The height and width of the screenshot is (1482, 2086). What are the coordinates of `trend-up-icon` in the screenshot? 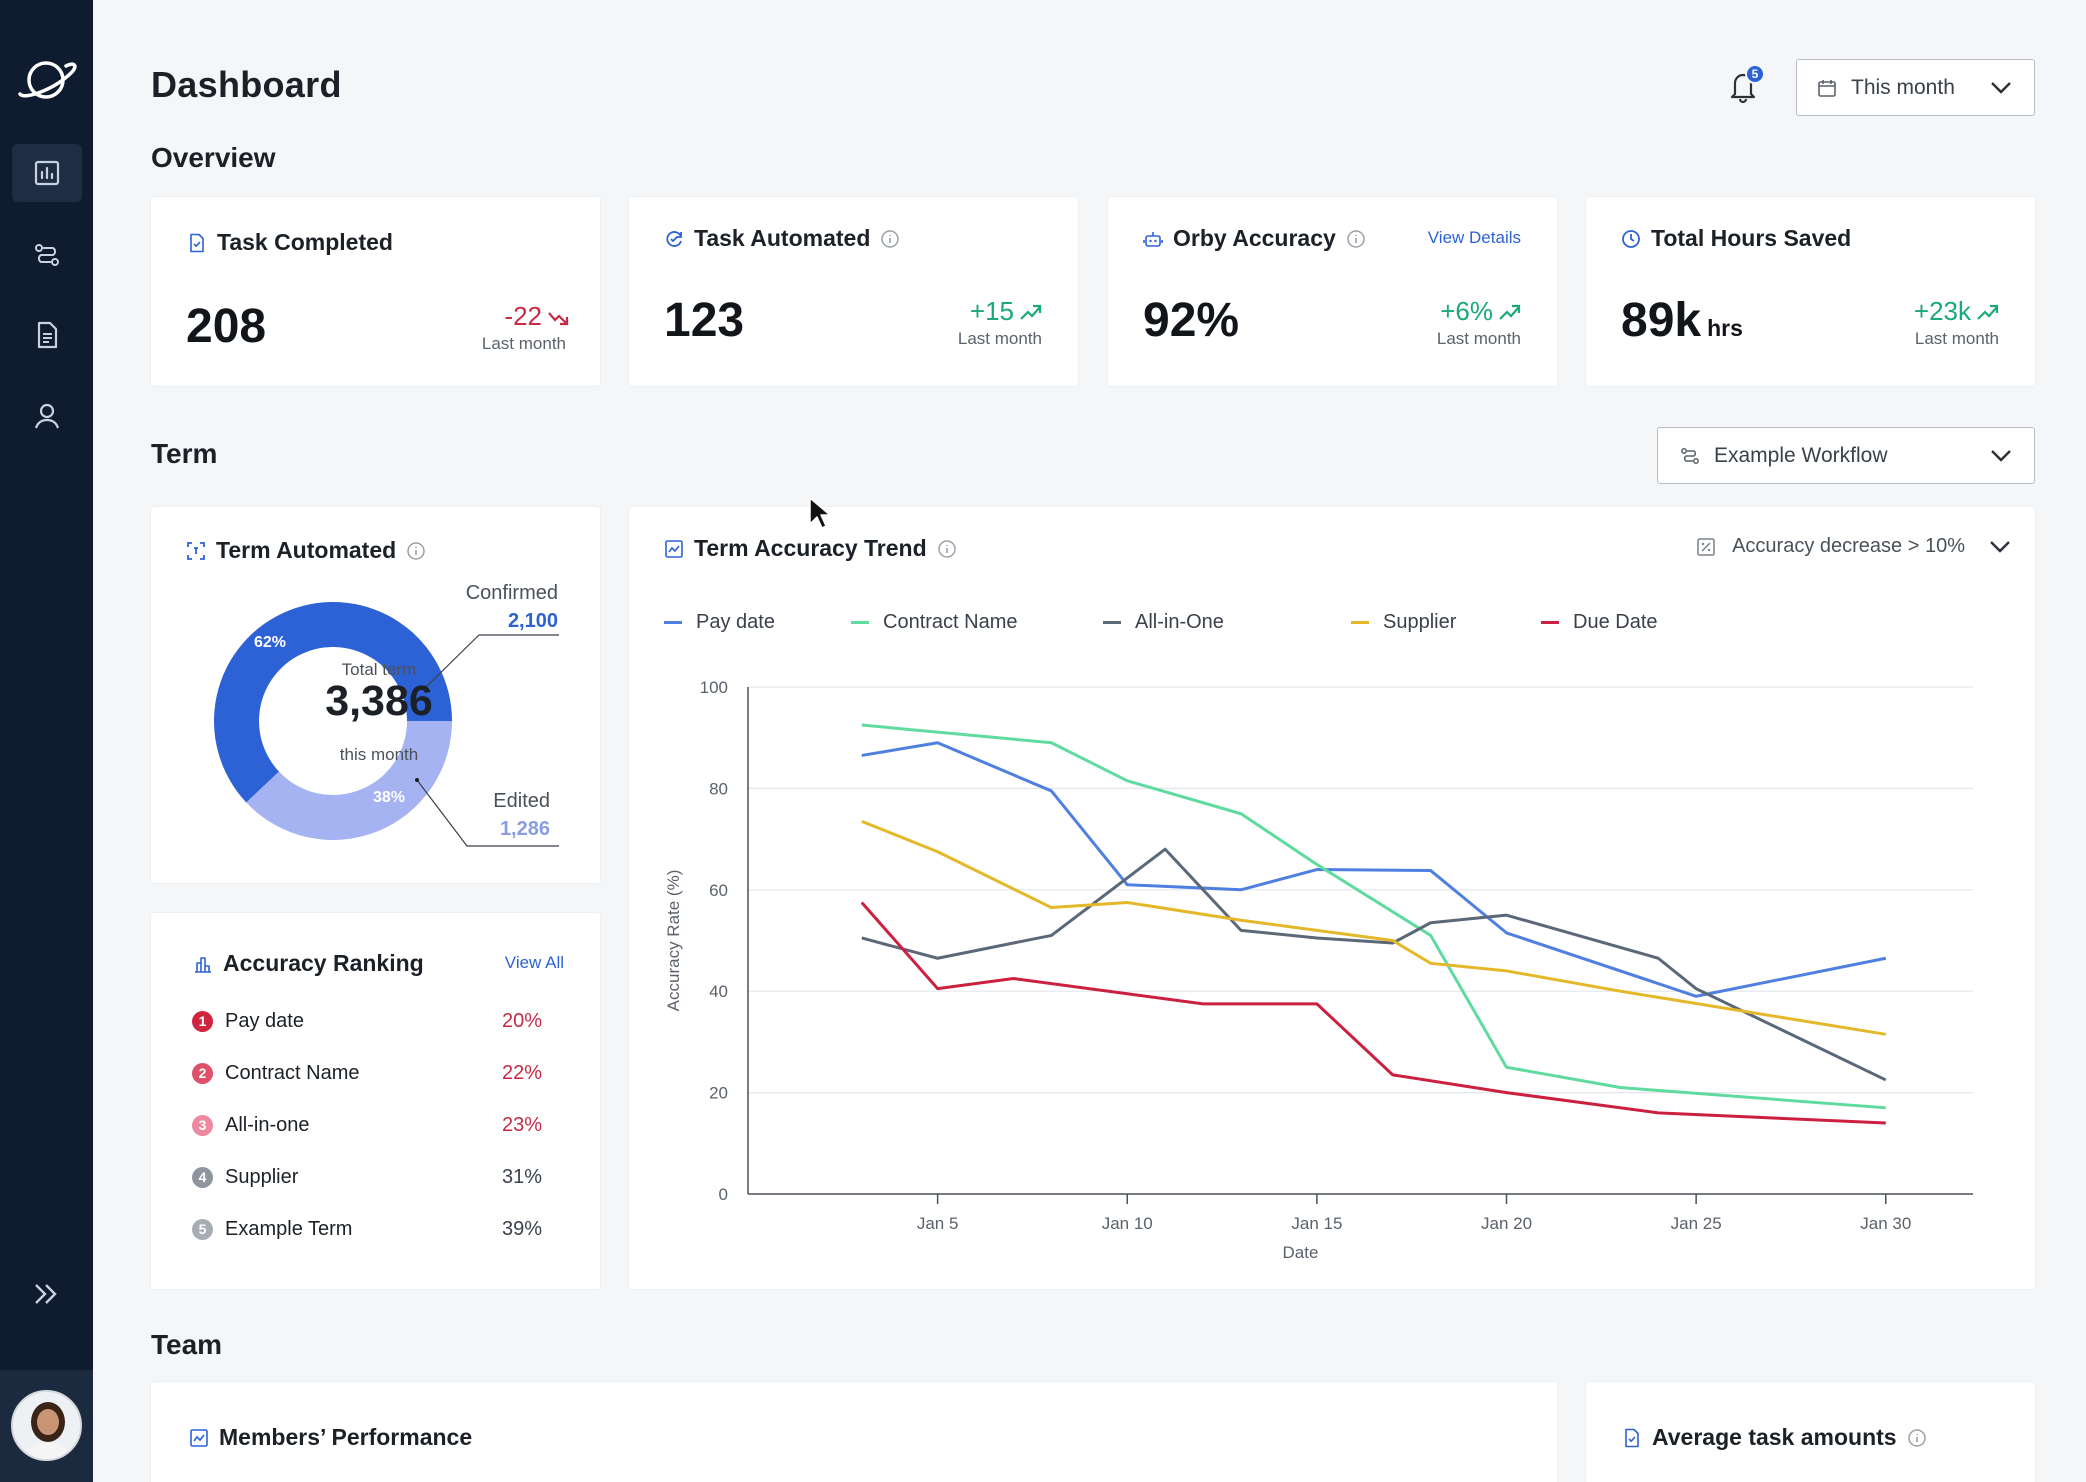 It's located at (1988, 312).